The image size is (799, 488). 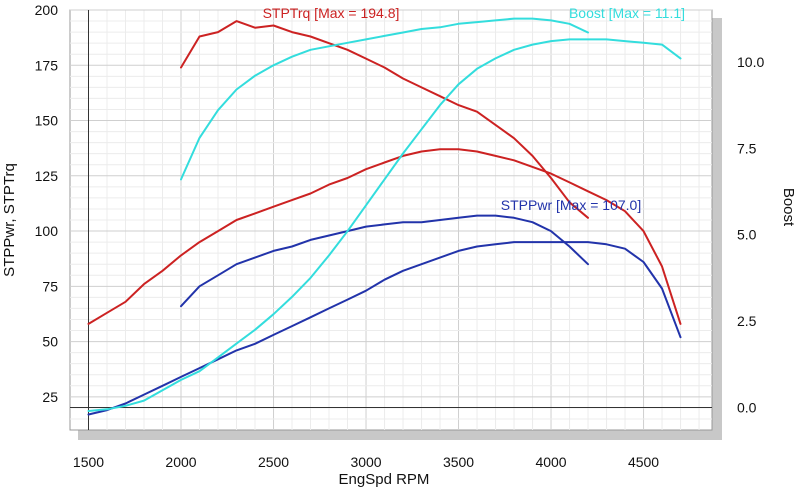 I want to click on y2-tick-label: 10.0, so click(x=750, y=62).